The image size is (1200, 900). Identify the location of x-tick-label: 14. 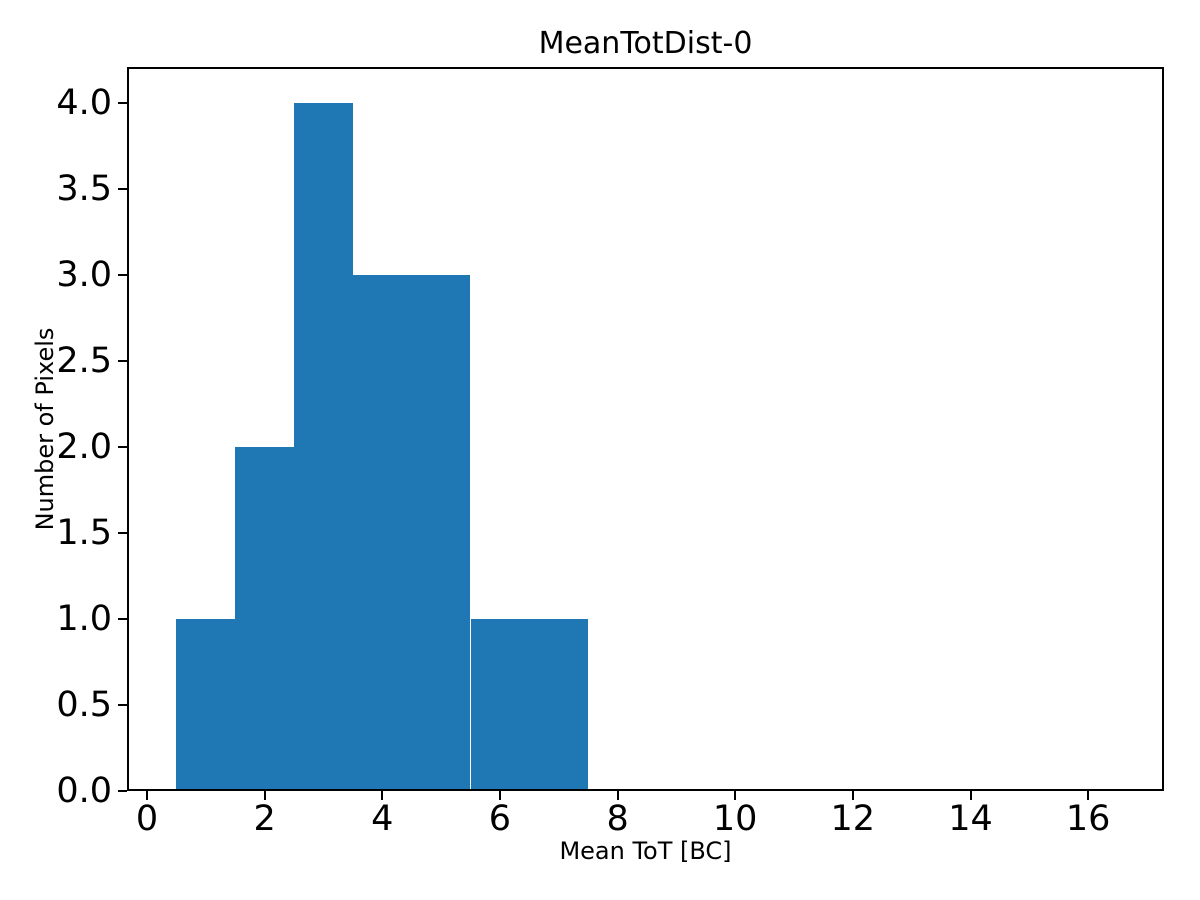
(970, 819).